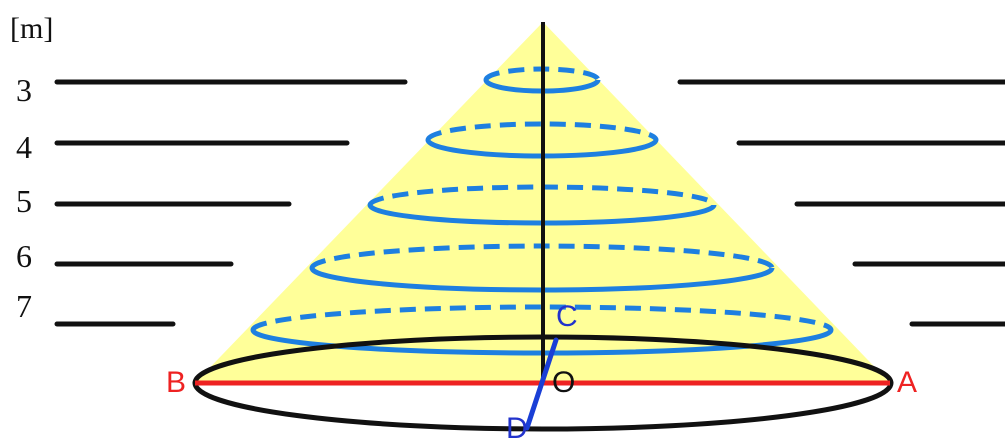  What do you see at coordinates (567, 317) in the screenshot?
I see `point-label-c: C` at bounding box center [567, 317].